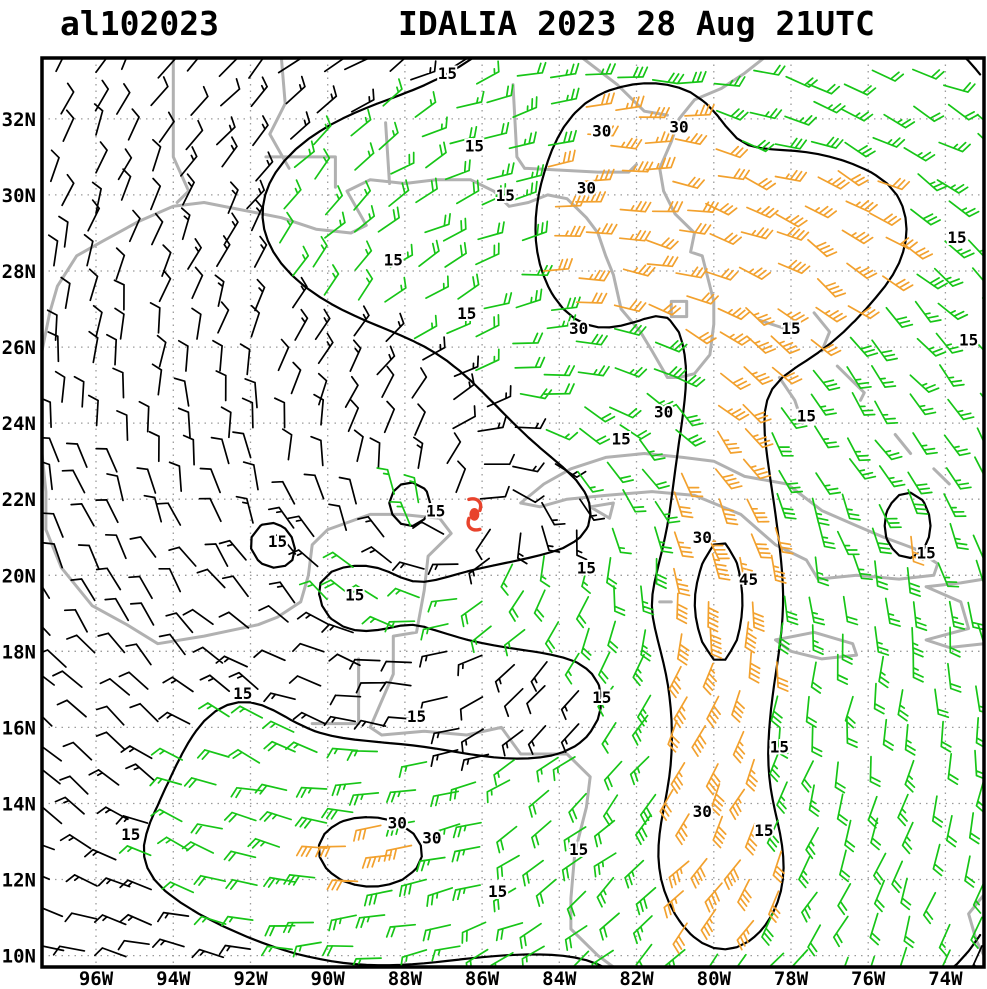  I want to click on hurricane-symbol, so click(474, 514).